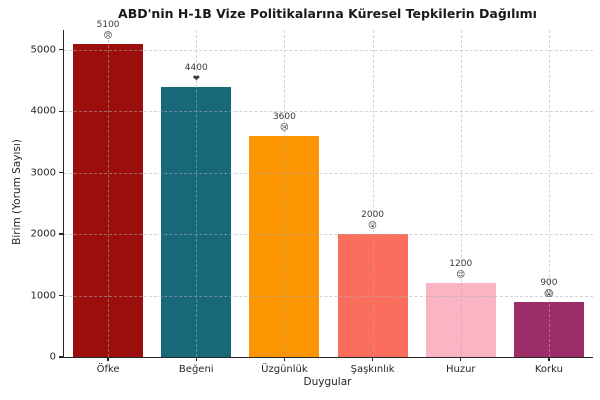  I want to click on x-tick-label: Korku, so click(548, 369).